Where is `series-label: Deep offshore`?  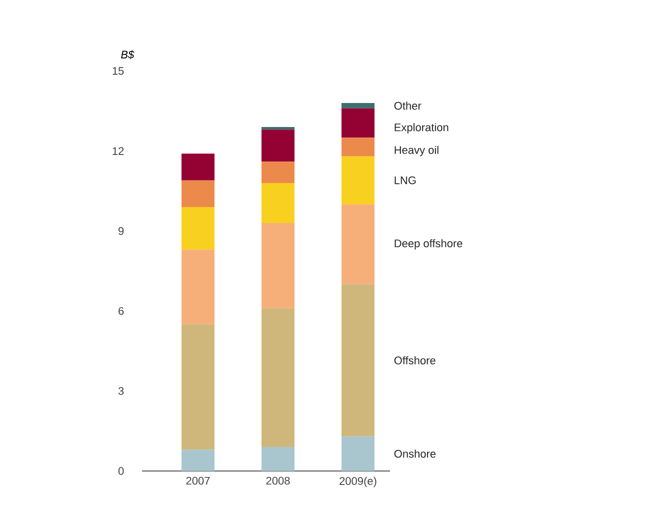 series-label: Deep offshore is located at coordinates (428, 244).